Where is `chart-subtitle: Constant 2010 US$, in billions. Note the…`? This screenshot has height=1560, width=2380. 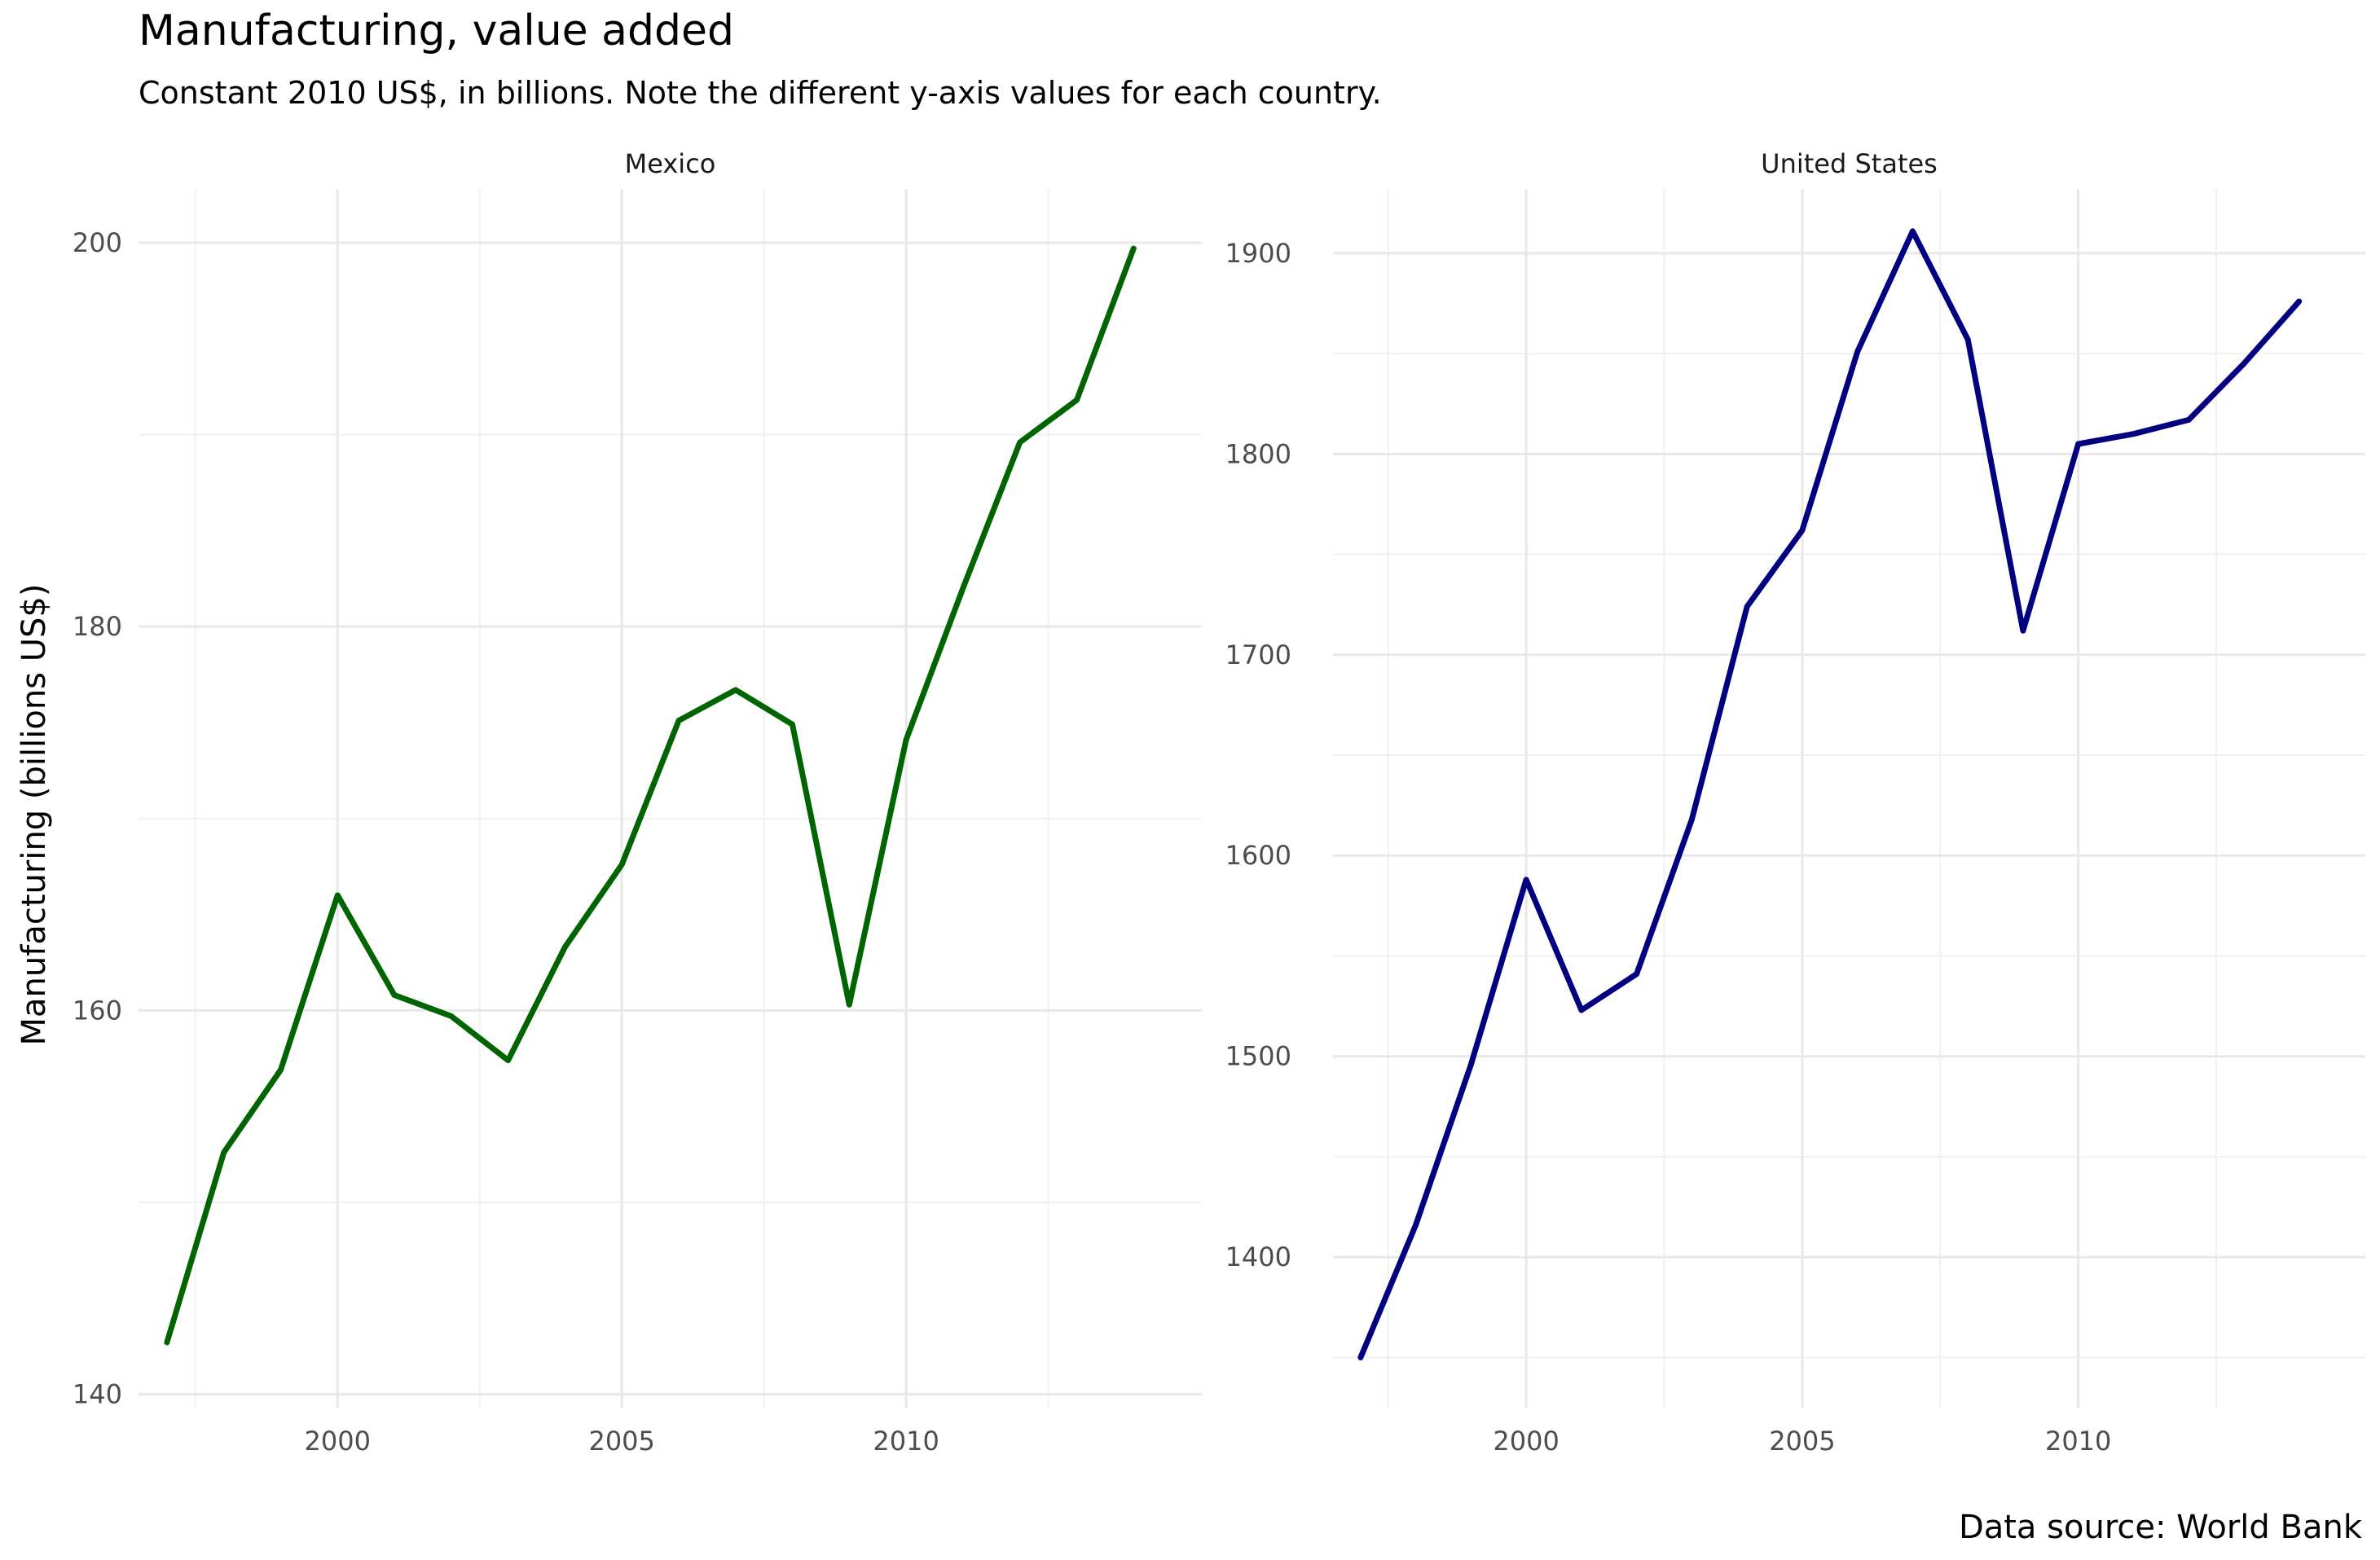
chart-subtitle: Constant 2010 US$, in billions. Note the… is located at coordinates (760, 93).